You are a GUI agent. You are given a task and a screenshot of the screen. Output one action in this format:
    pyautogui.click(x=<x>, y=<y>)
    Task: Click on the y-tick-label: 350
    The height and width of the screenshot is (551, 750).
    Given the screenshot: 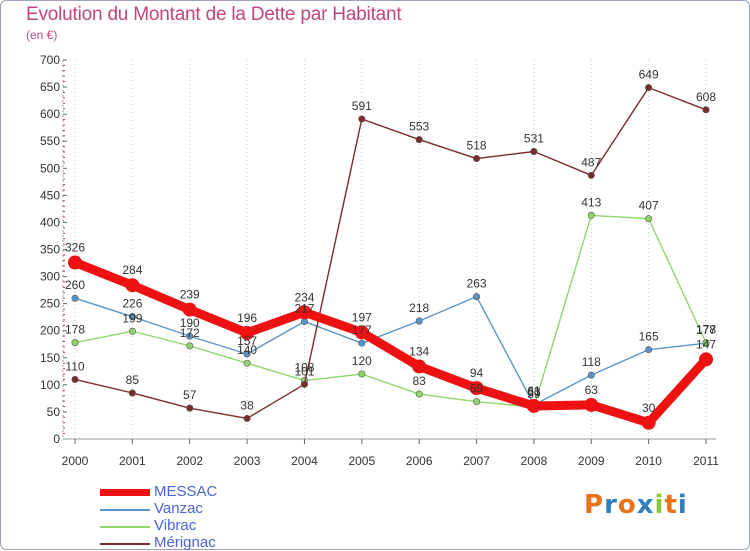 What is the action you would take?
    pyautogui.click(x=50, y=250)
    